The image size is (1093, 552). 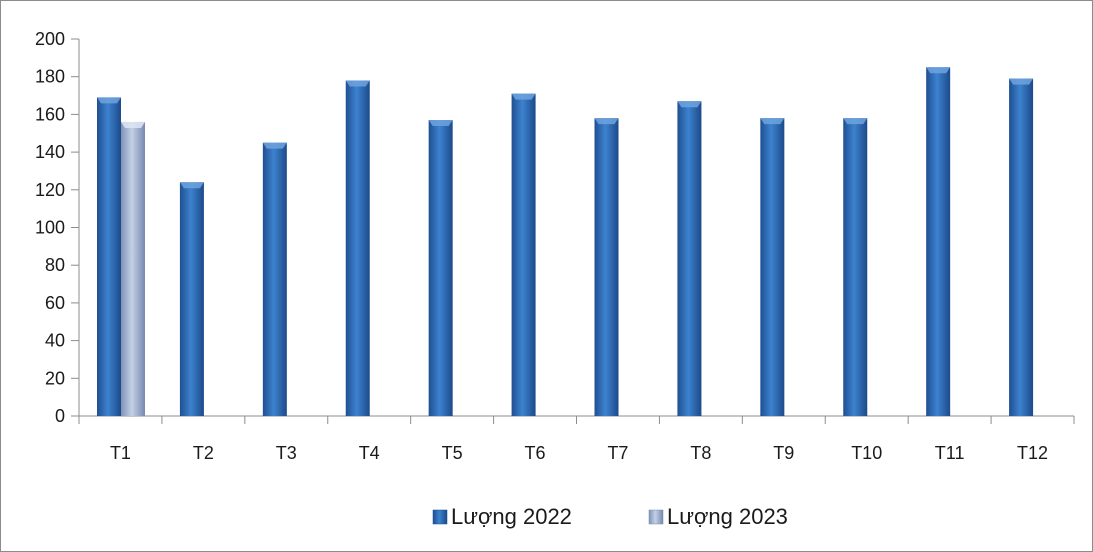 What do you see at coordinates (50, 39) in the screenshot?
I see `y-tick-label: 200` at bounding box center [50, 39].